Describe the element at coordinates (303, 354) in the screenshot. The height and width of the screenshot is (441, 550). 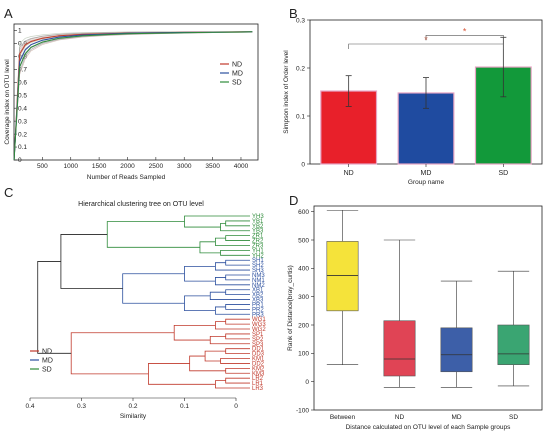
I see `y-tick-label: 100` at that location.